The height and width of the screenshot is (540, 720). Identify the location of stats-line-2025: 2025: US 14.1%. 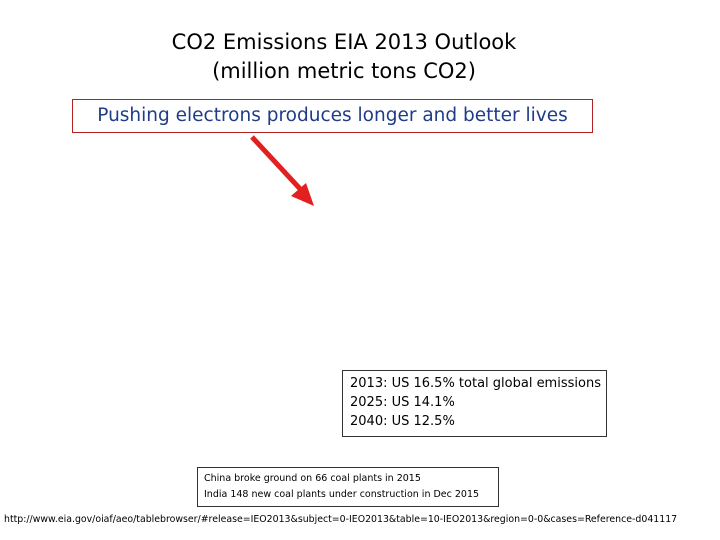
(402, 402).